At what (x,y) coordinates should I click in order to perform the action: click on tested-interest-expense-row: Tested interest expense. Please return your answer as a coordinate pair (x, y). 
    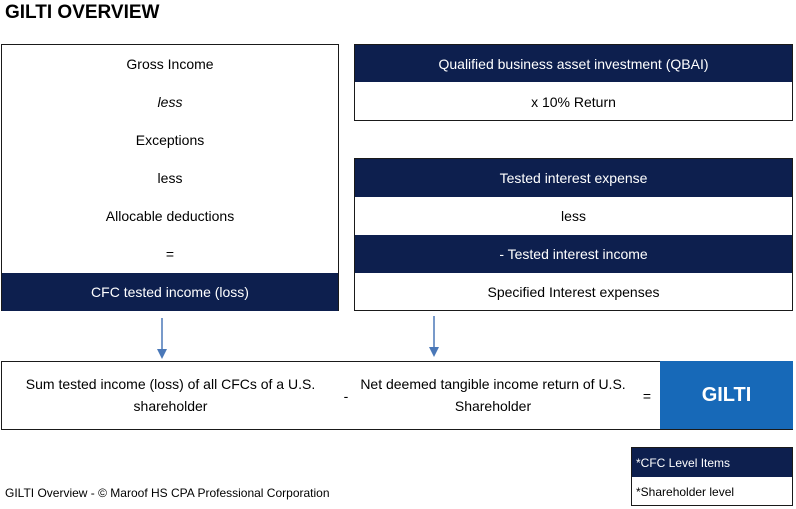
    Looking at the image, I should click on (573, 178).